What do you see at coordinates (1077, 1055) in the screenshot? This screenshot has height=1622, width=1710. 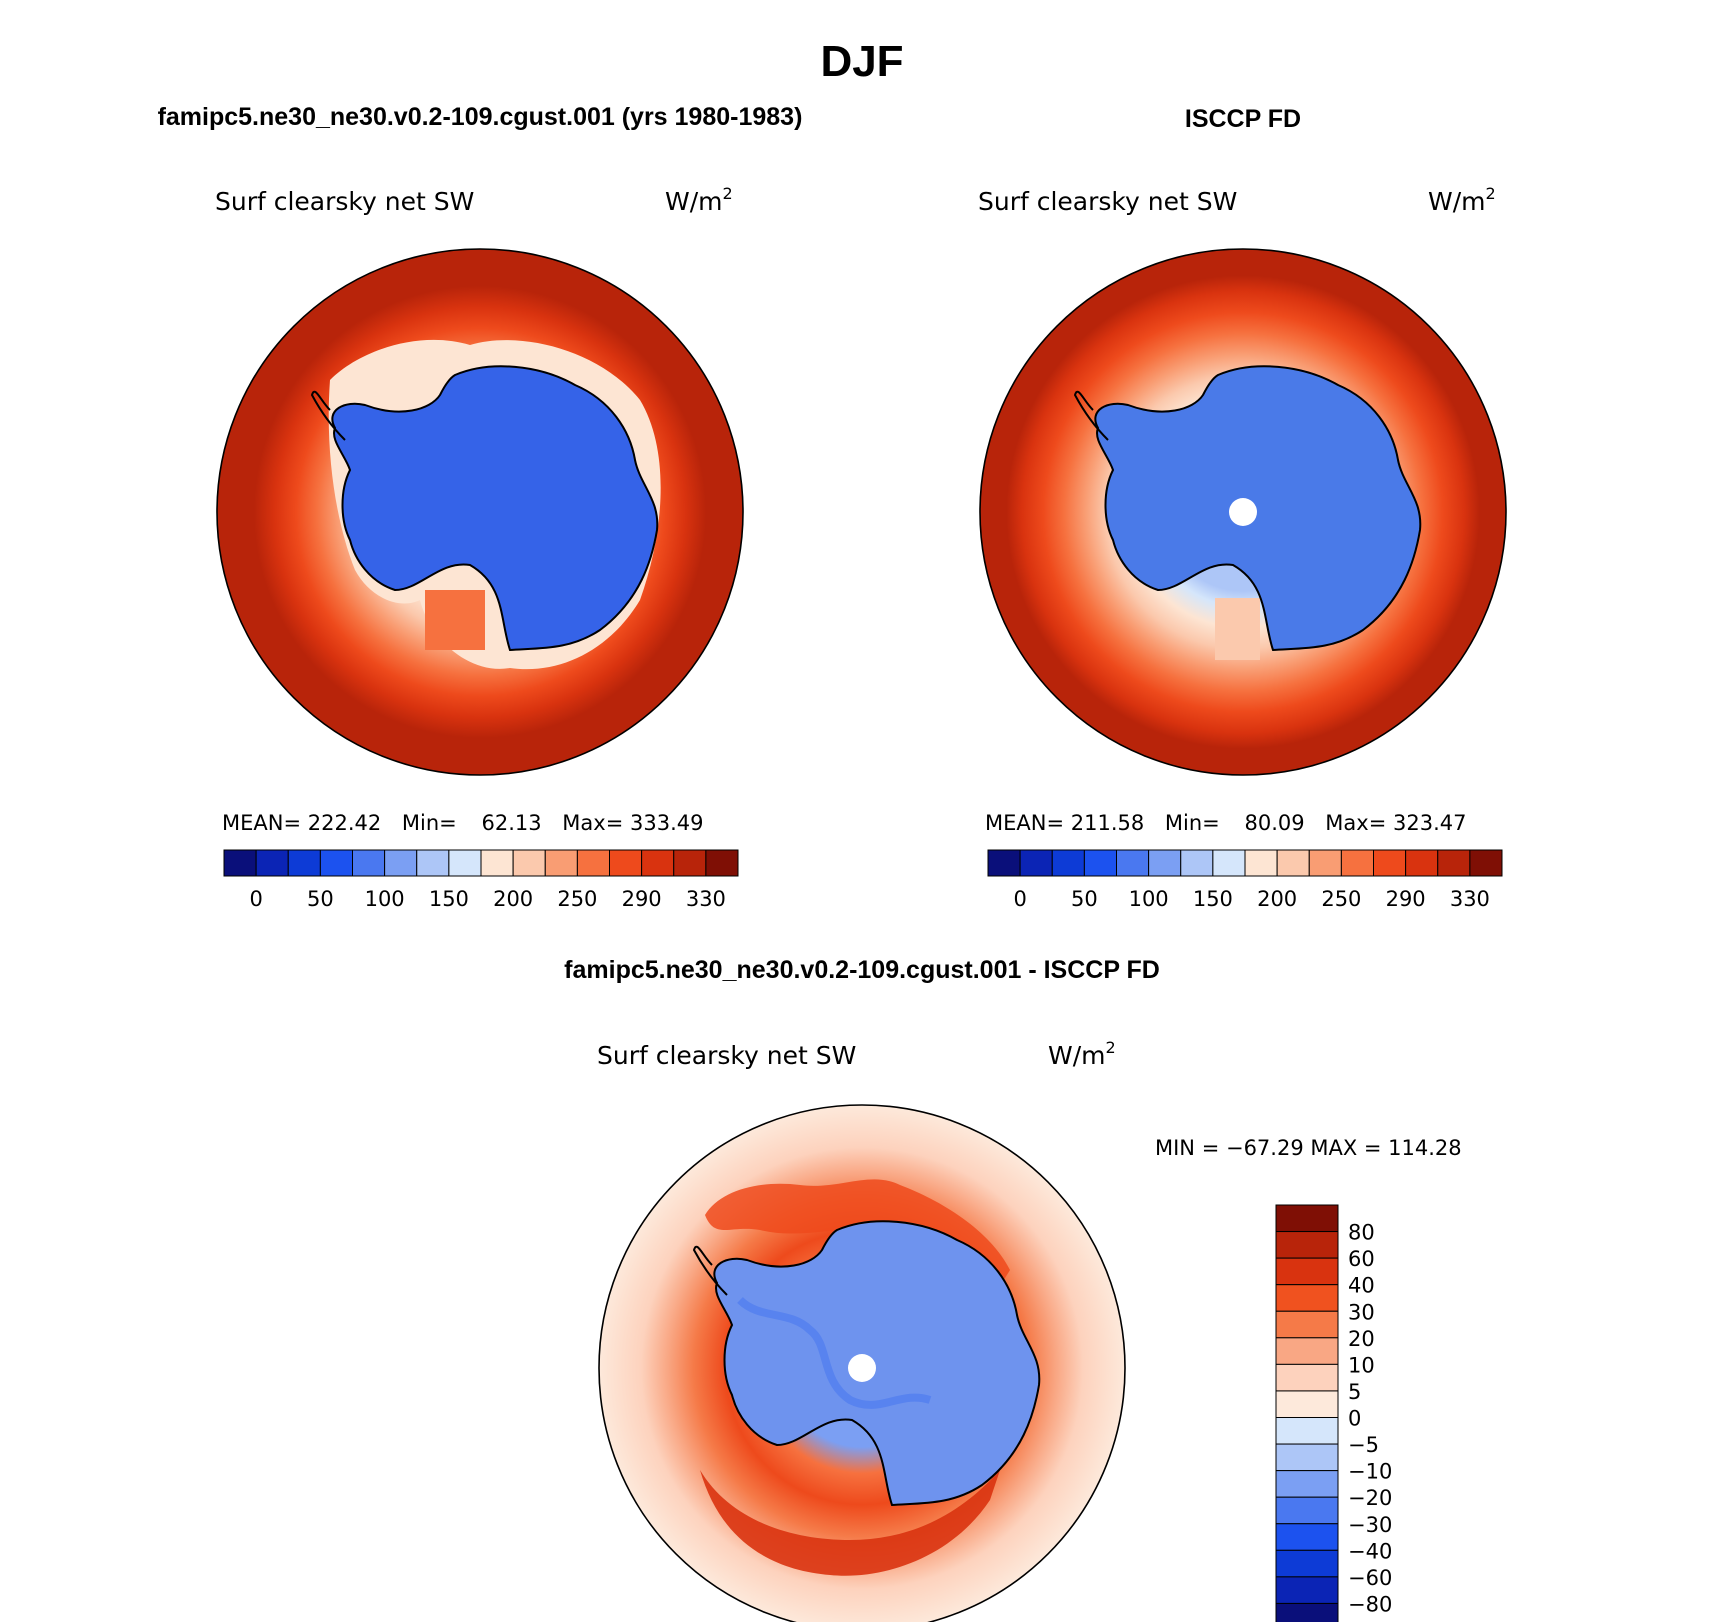 I see `diff-units-base: W/m` at bounding box center [1077, 1055].